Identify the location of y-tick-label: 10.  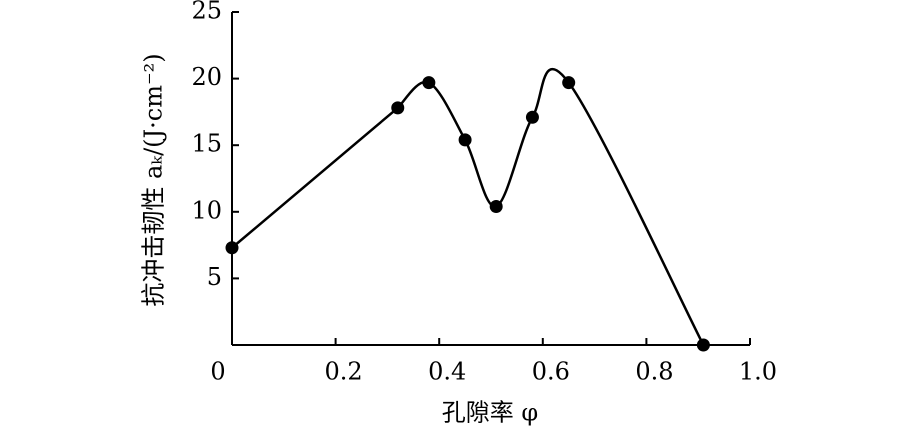
(206, 210).